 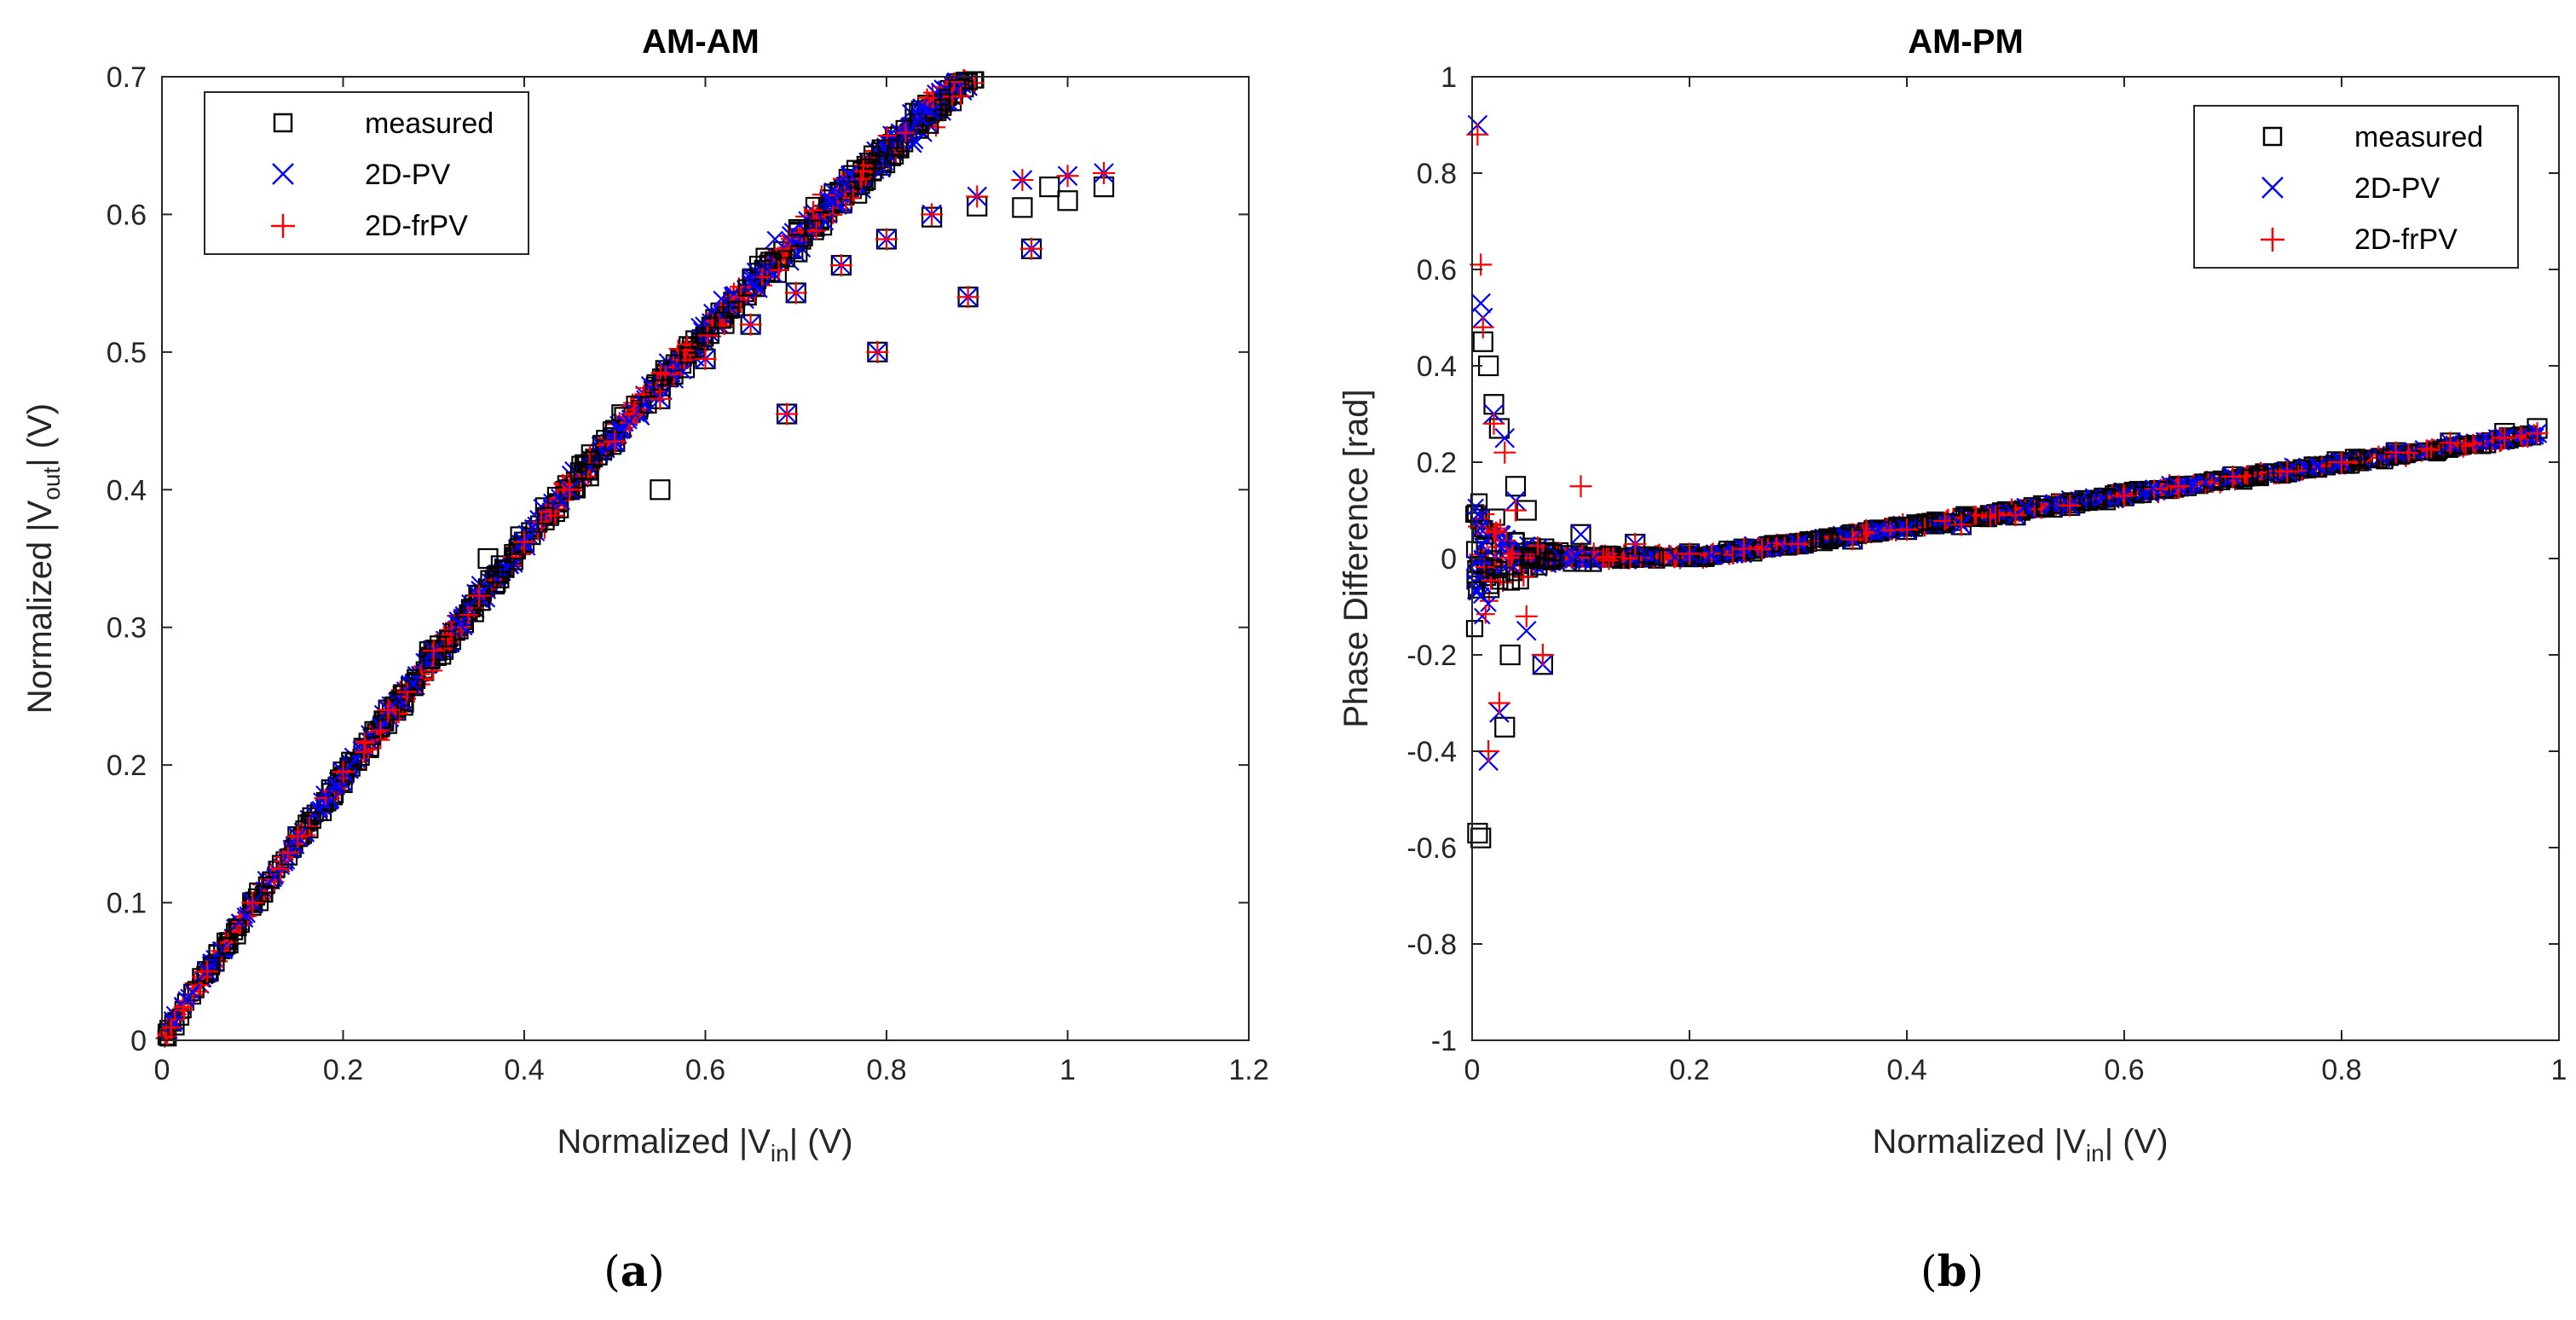 I want to click on y-axis-label: Normalized |Vout| (V), so click(x=43, y=558).